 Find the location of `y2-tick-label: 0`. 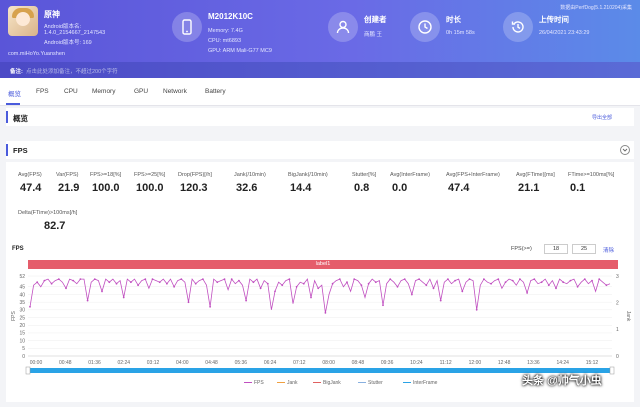

y2-tick-label: 0 is located at coordinates (617, 357).